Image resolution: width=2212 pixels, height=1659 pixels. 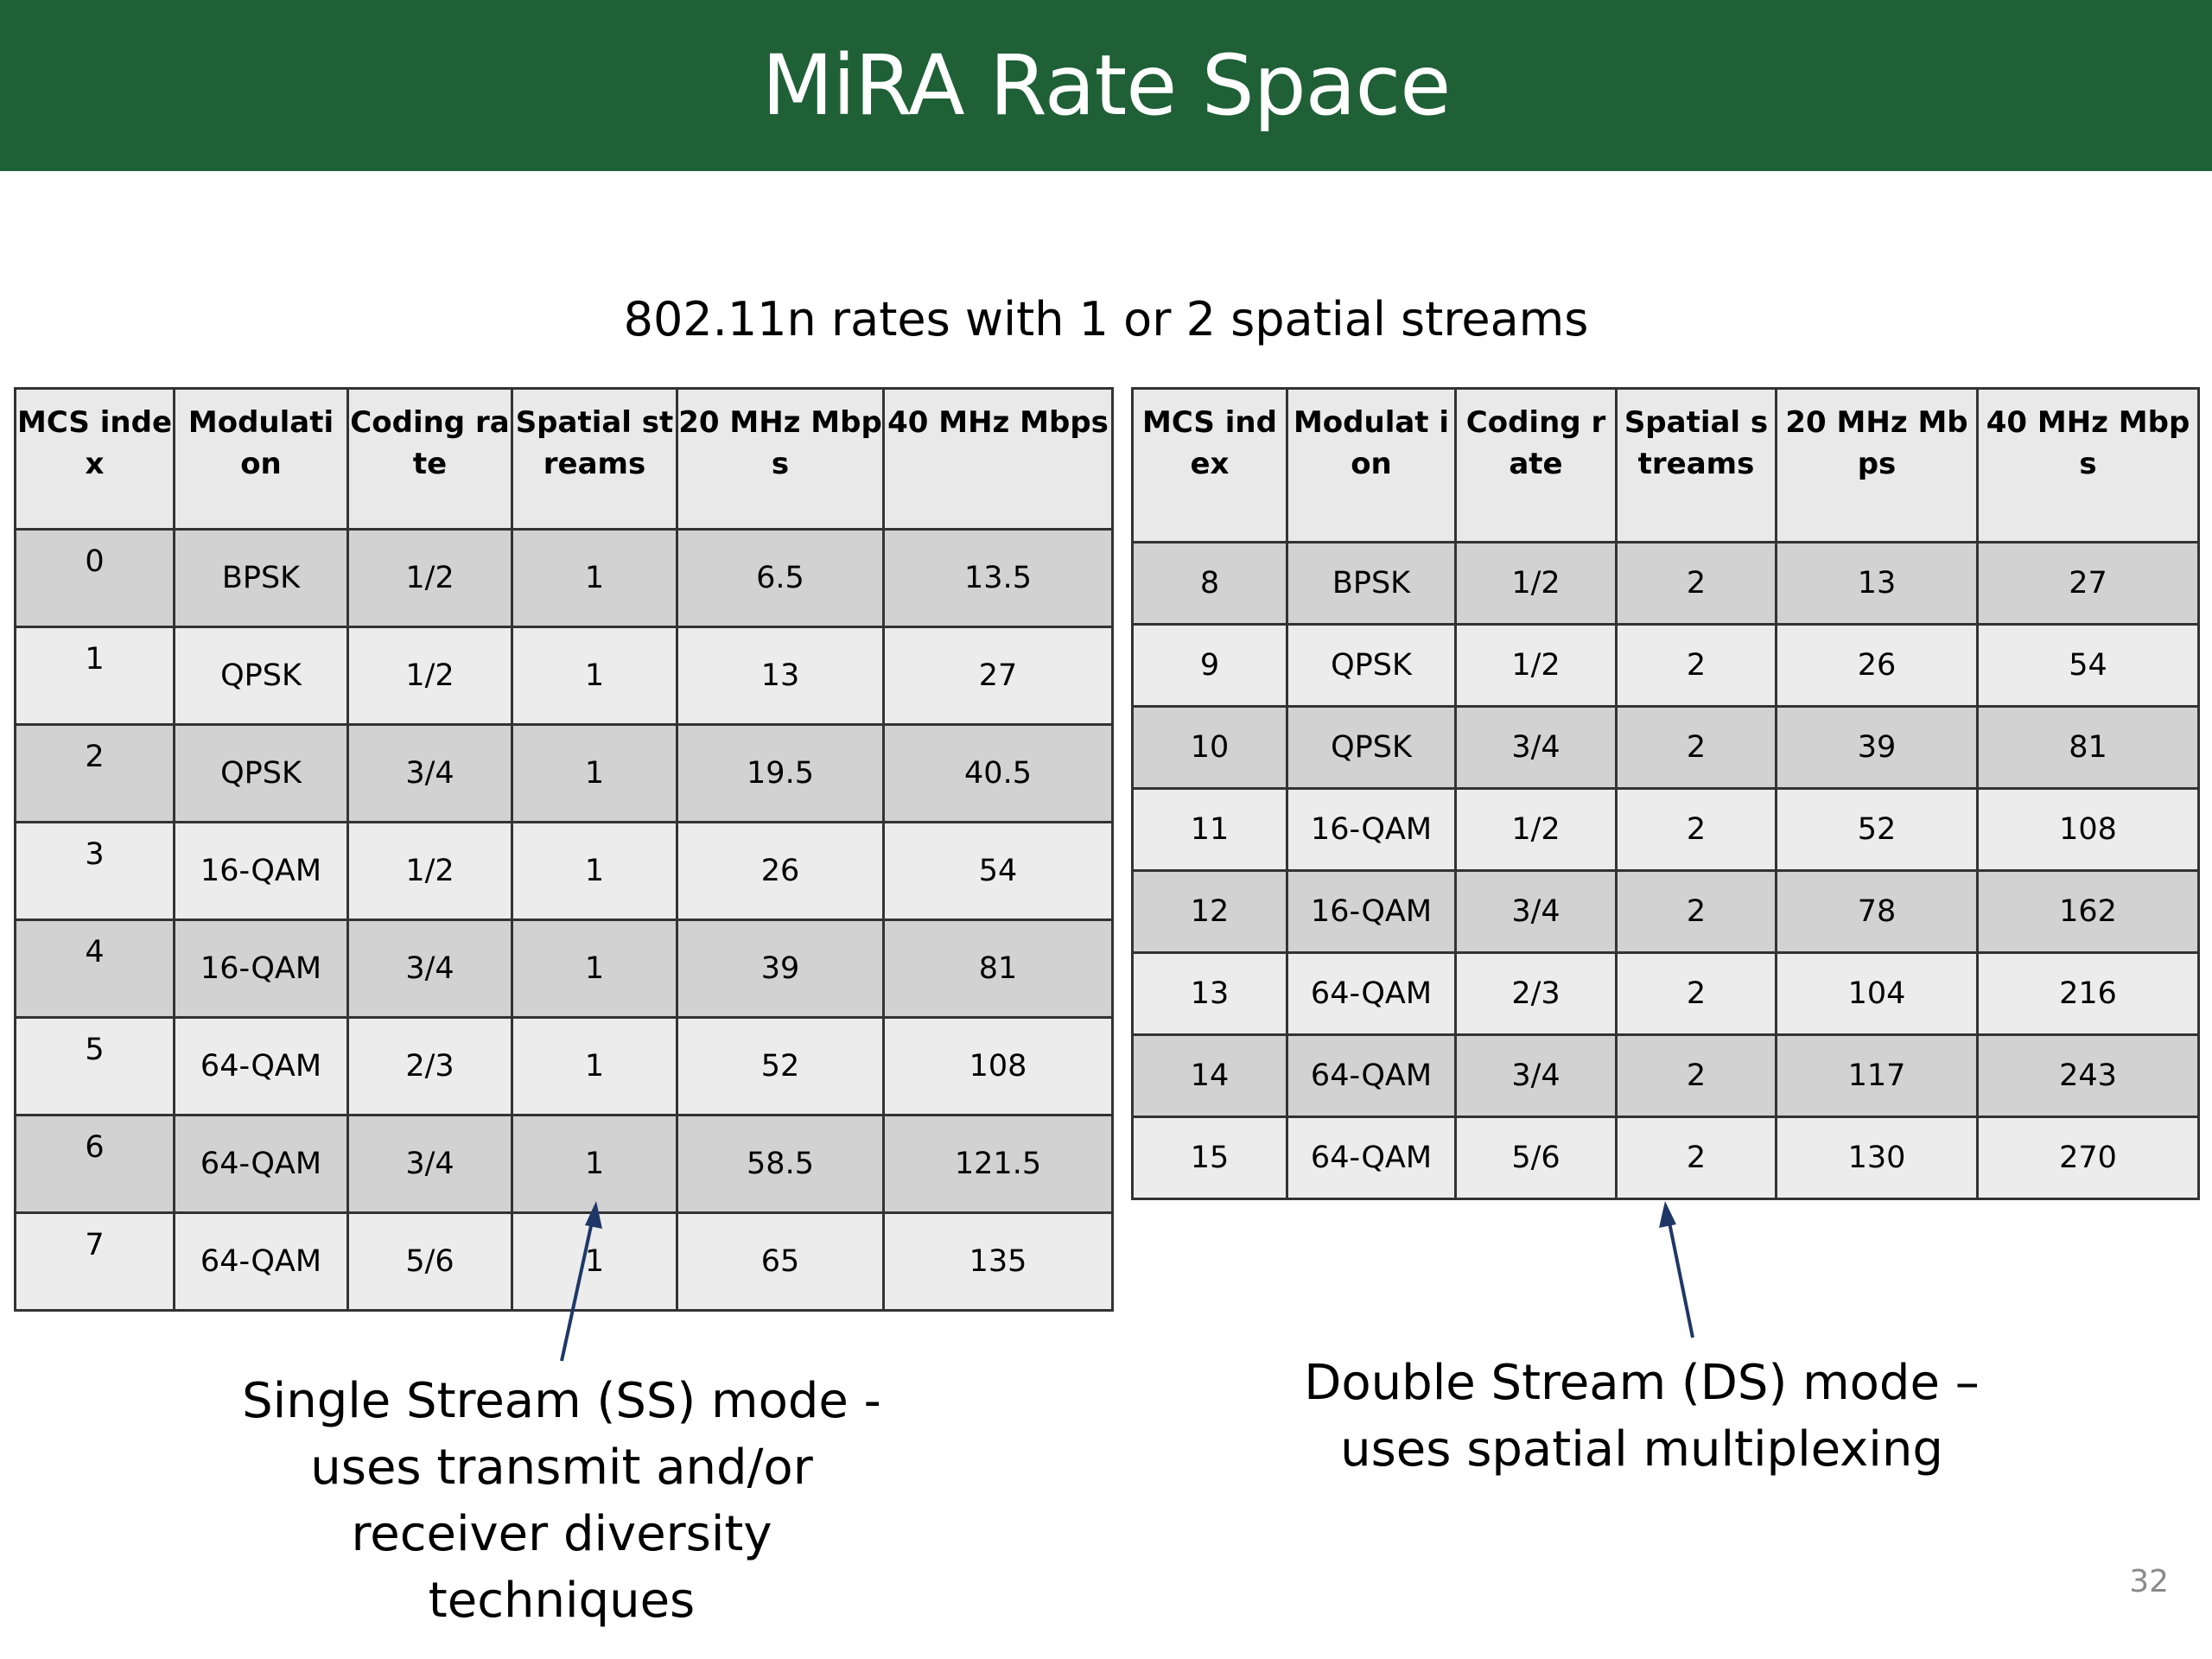 I want to click on table-row: 0 BPSK 1/2 1 6.5 13.5, so click(x=564, y=578).